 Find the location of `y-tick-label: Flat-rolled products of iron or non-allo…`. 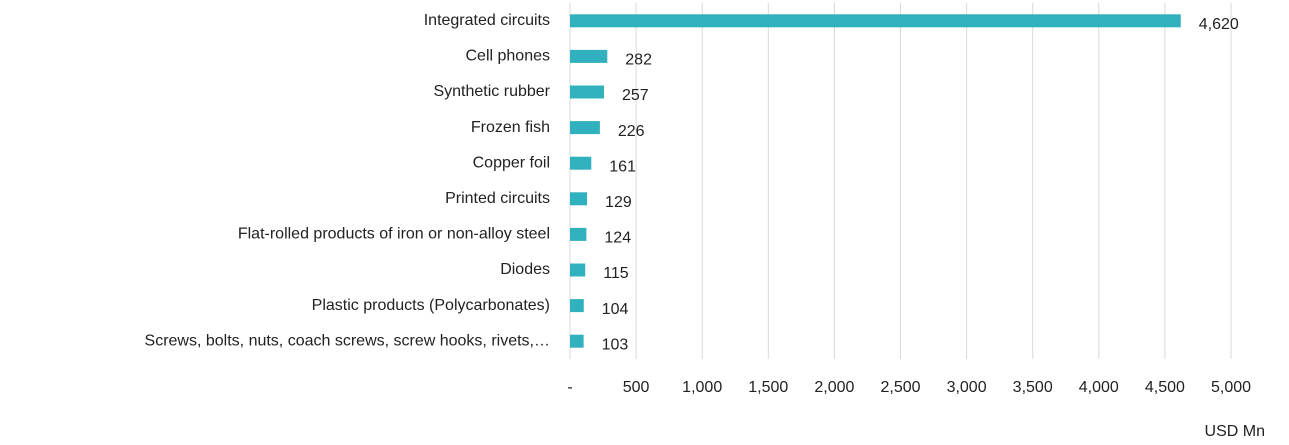

y-tick-label: Flat-rolled products of iron or non-allo… is located at coordinates (394, 234).